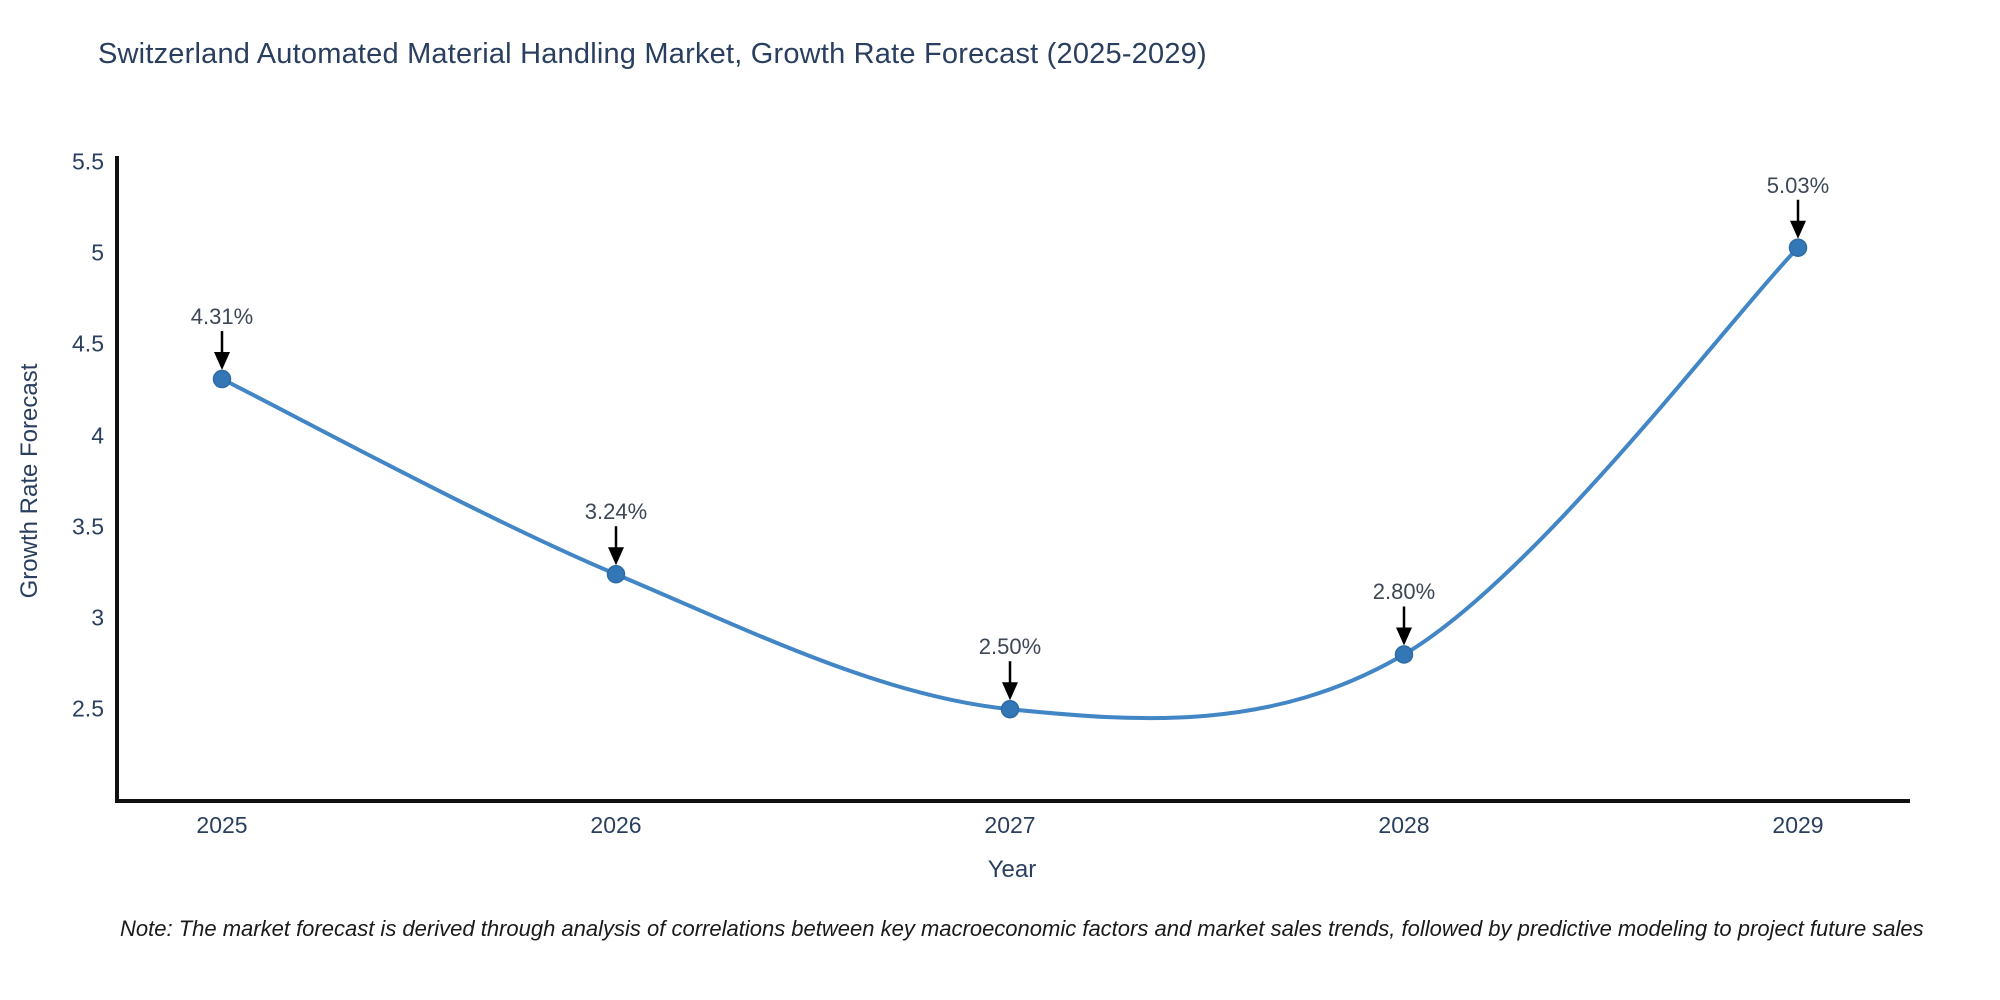  What do you see at coordinates (97, 617) in the screenshot?
I see `y-tick-3: 3` at bounding box center [97, 617].